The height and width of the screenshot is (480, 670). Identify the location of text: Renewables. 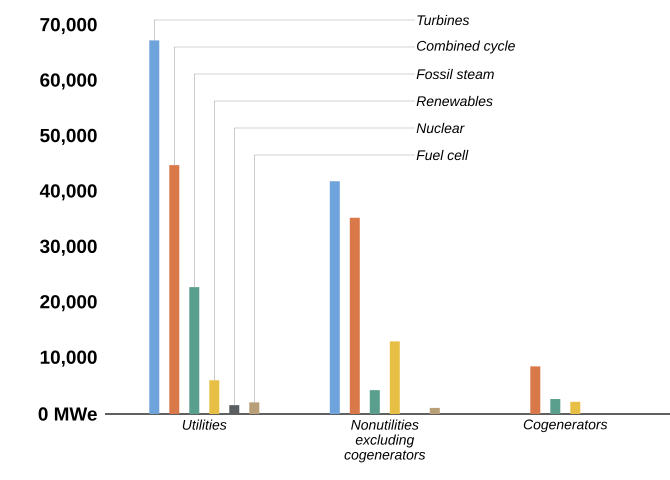
(454, 101).